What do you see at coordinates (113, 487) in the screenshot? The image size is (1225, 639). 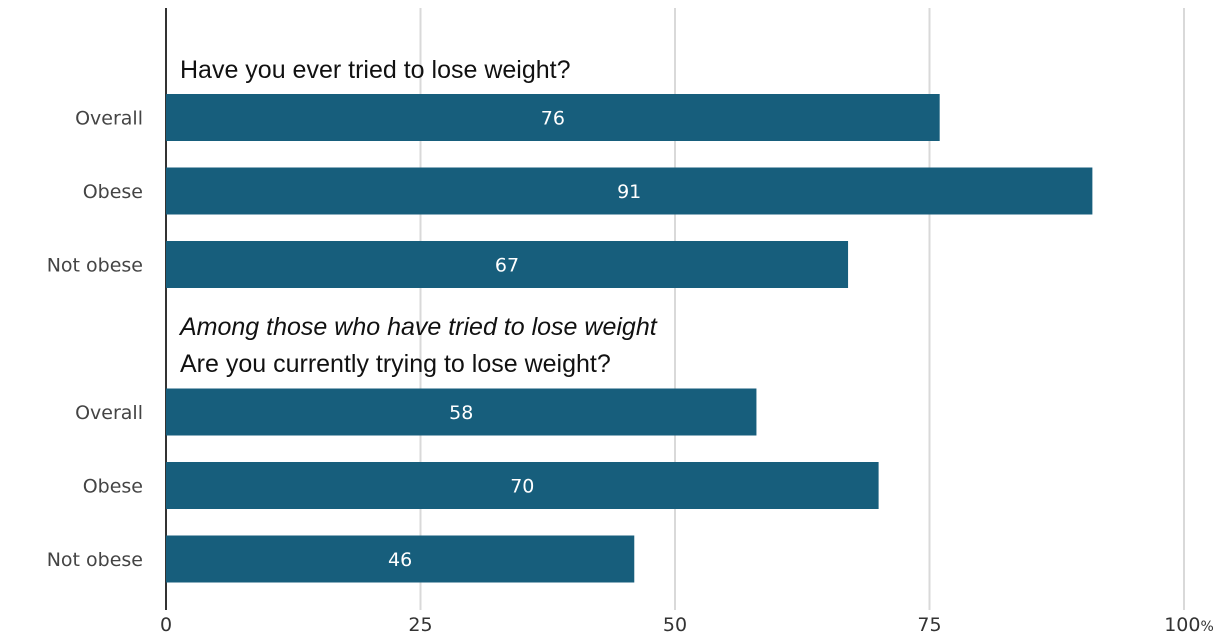 I see `category-label-group-2-obese: Obese` at bounding box center [113, 487].